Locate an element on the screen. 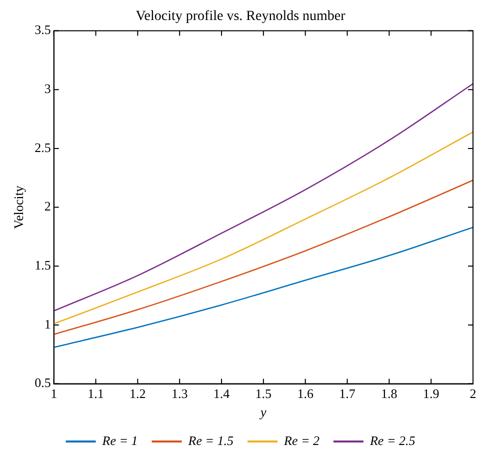 This screenshot has height=466, width=491. x-tick-label: 1.2 is located at coordinates (138, 394).